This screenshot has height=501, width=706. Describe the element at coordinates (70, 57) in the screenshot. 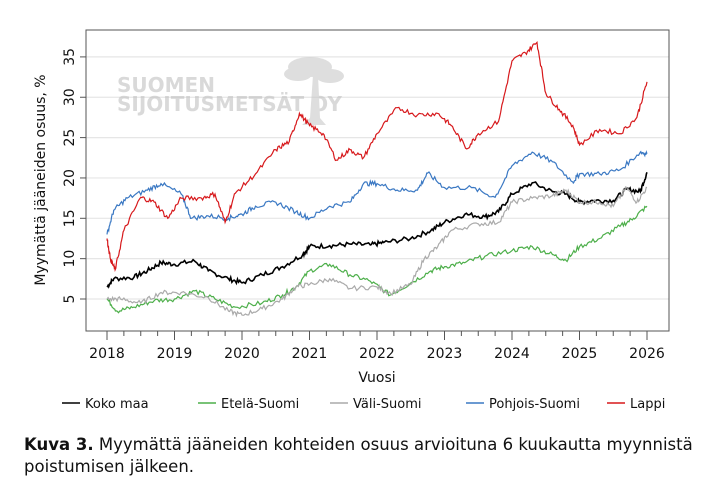

I see `y-tick-label: 35` at that location.